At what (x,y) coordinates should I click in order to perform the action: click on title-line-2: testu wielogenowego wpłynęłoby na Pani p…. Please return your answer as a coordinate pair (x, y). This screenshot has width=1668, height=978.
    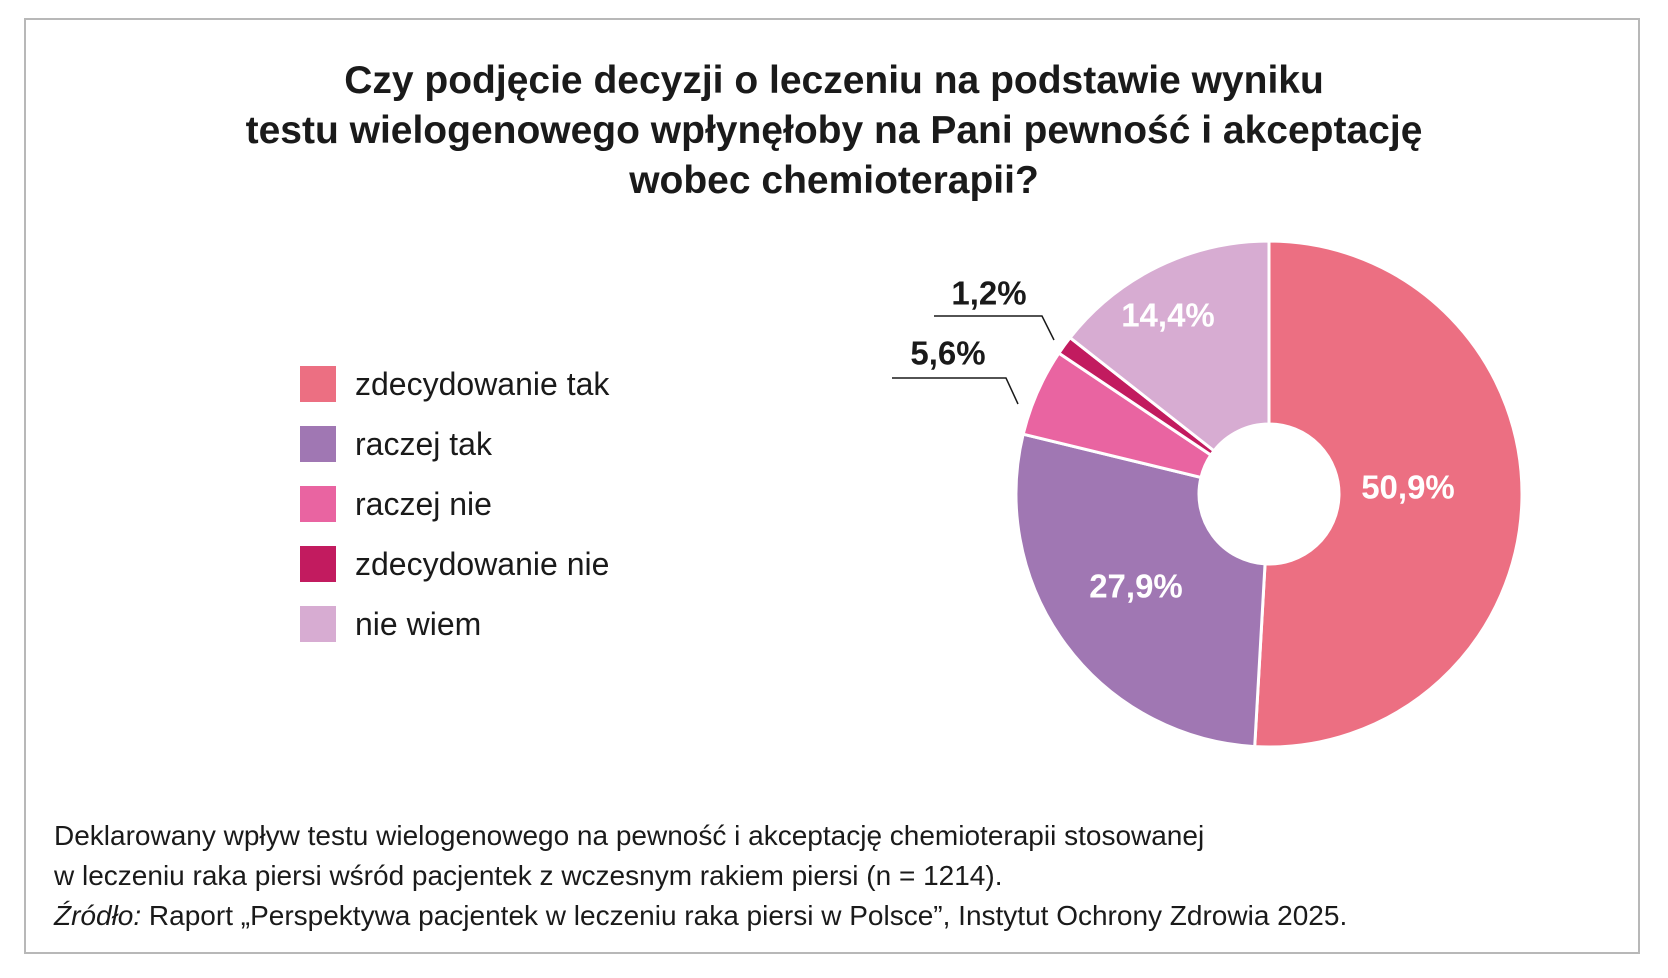
    Looking at the image, I should click on (834, 130).